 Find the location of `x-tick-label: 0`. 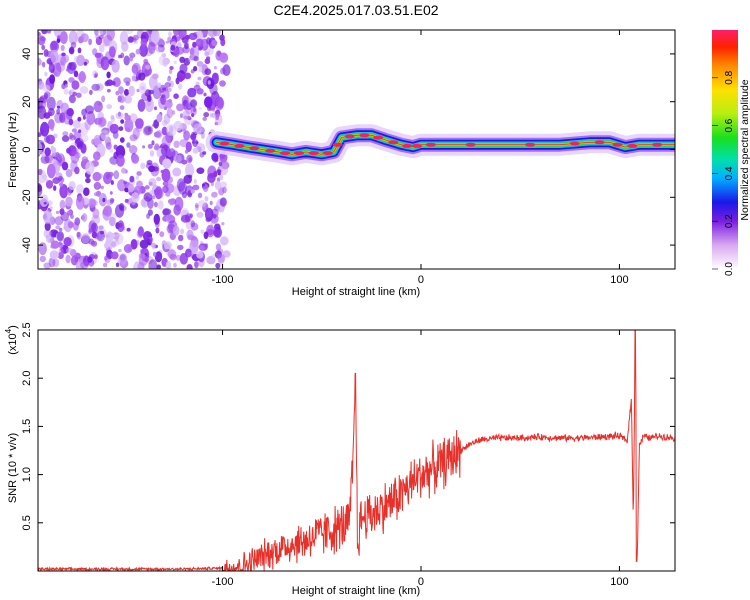

x-tick-label: 0 is located at coordinates (421, 582).